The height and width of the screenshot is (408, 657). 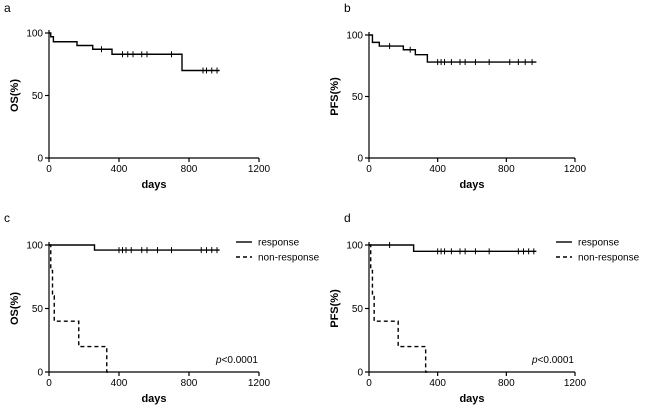 I want to click on panel-letter: c, so click(x=7, y=218).